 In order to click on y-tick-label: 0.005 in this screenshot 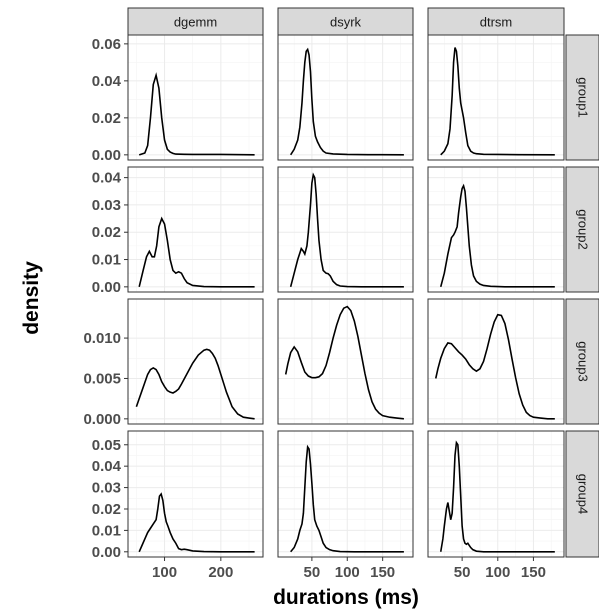, I will do `click(102, 378)`.